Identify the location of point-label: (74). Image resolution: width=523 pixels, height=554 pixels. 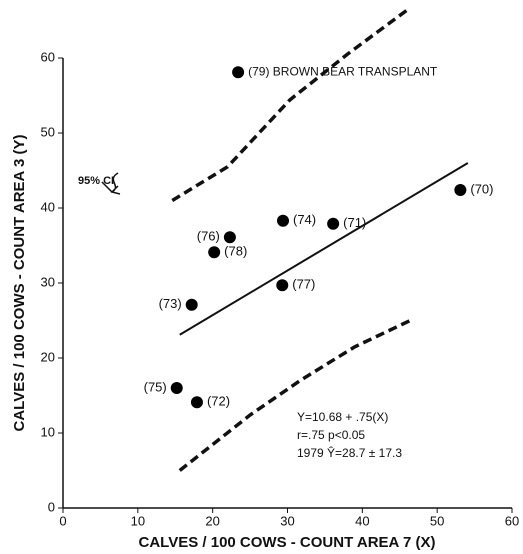
(304, 219).